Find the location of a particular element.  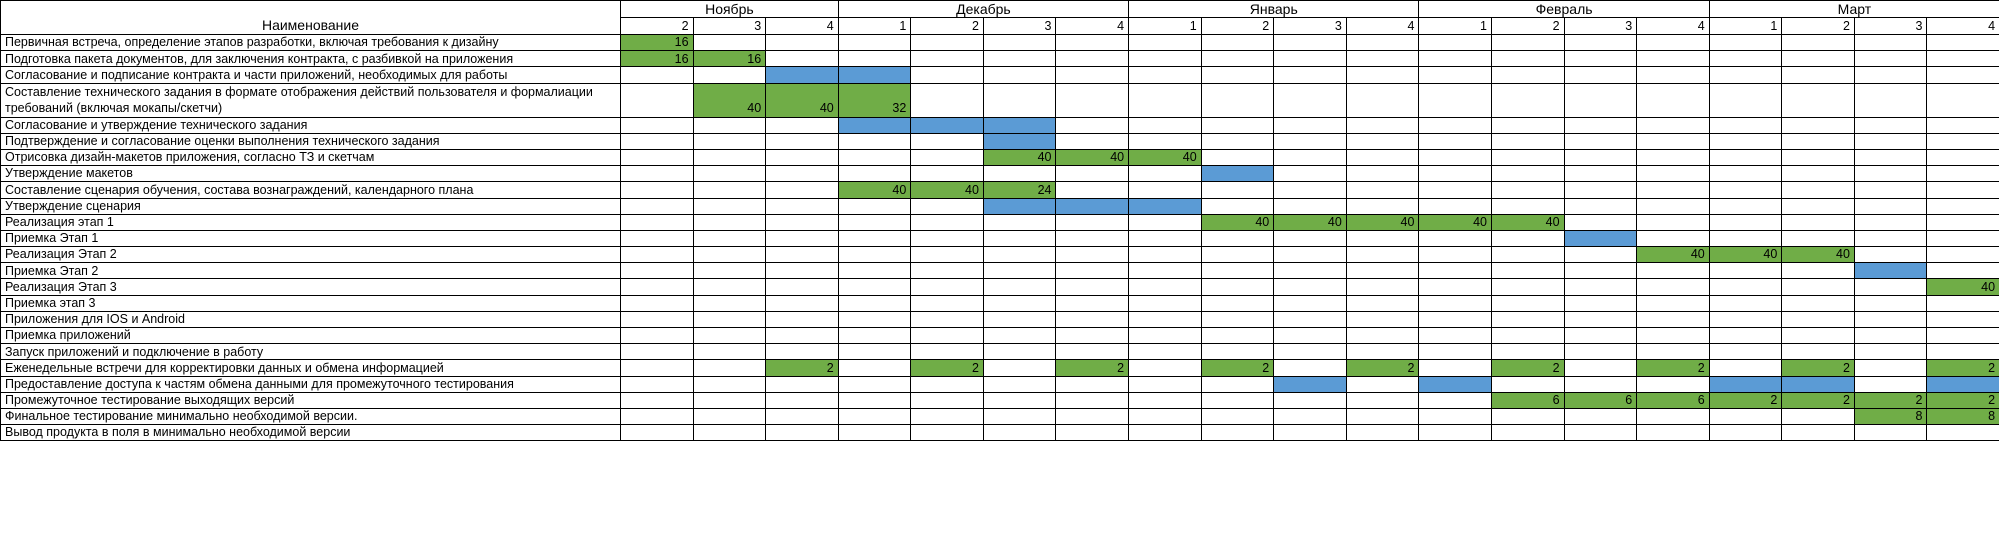

header-name-cell: Наименование is located at coordinates (310, 17).